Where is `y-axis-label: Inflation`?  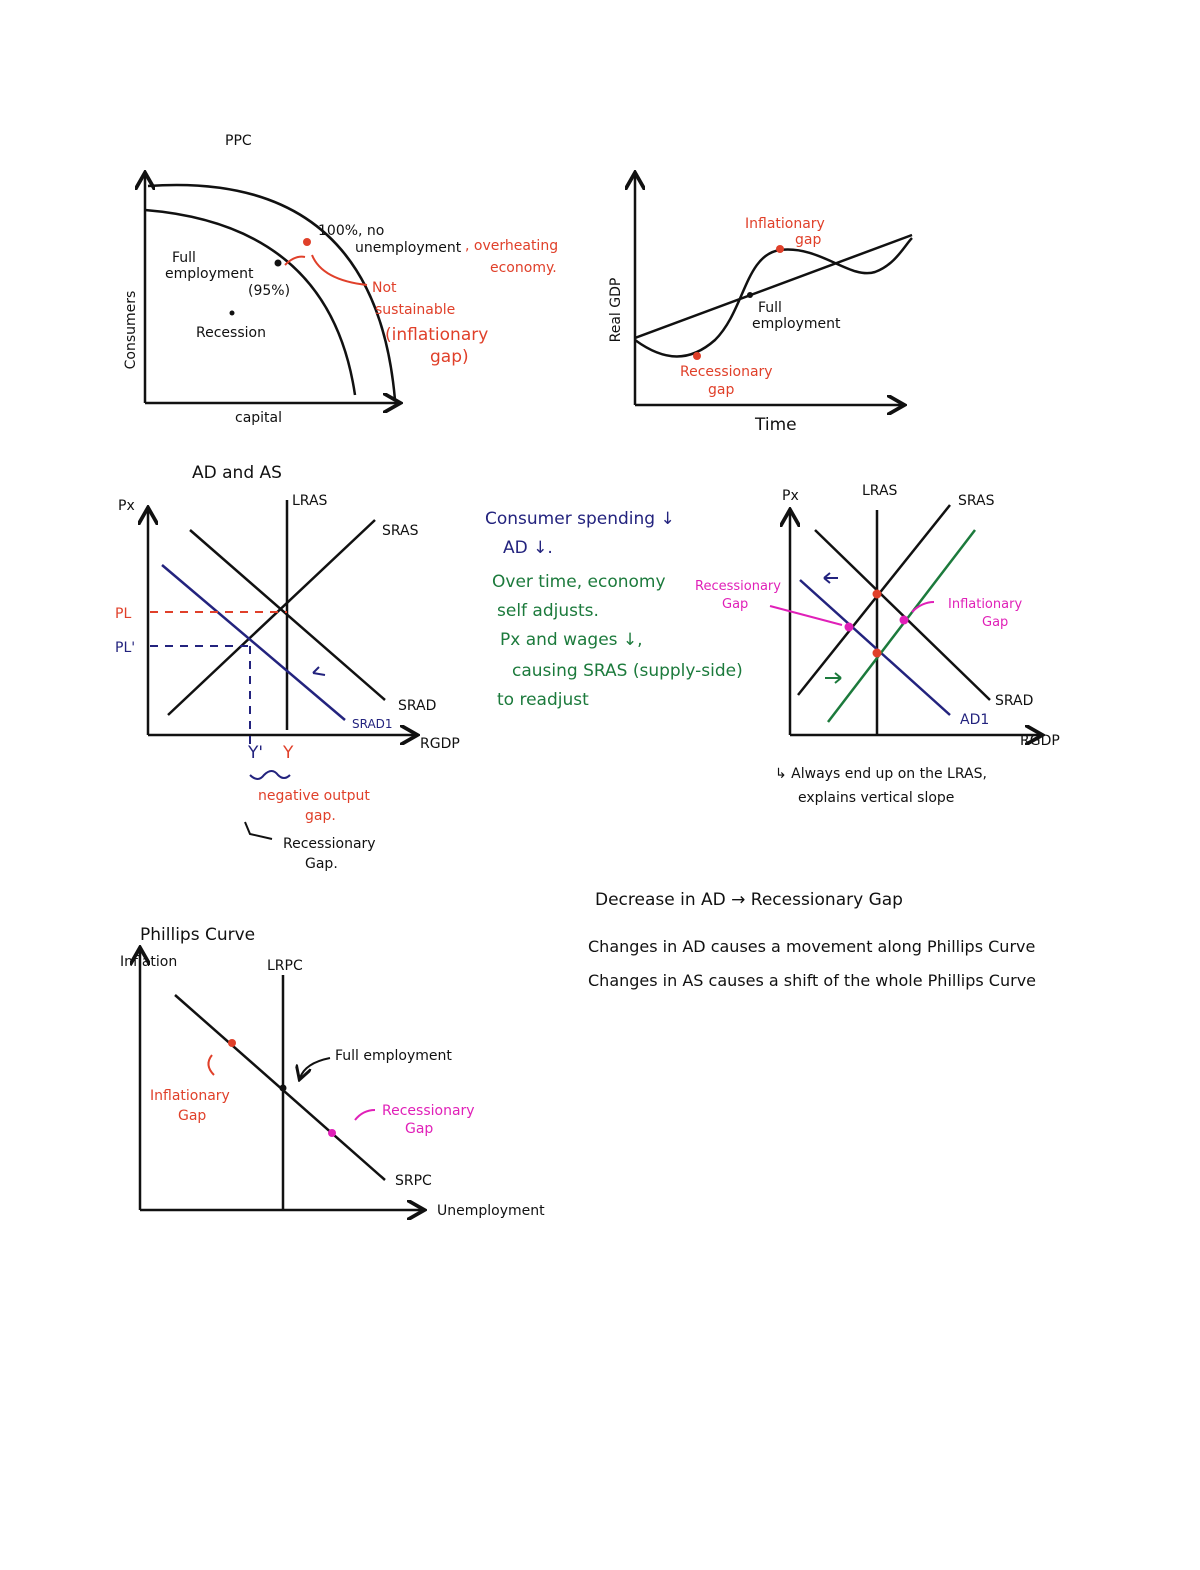 y-axis-label: Inflation is located at coordinates (148, 962).